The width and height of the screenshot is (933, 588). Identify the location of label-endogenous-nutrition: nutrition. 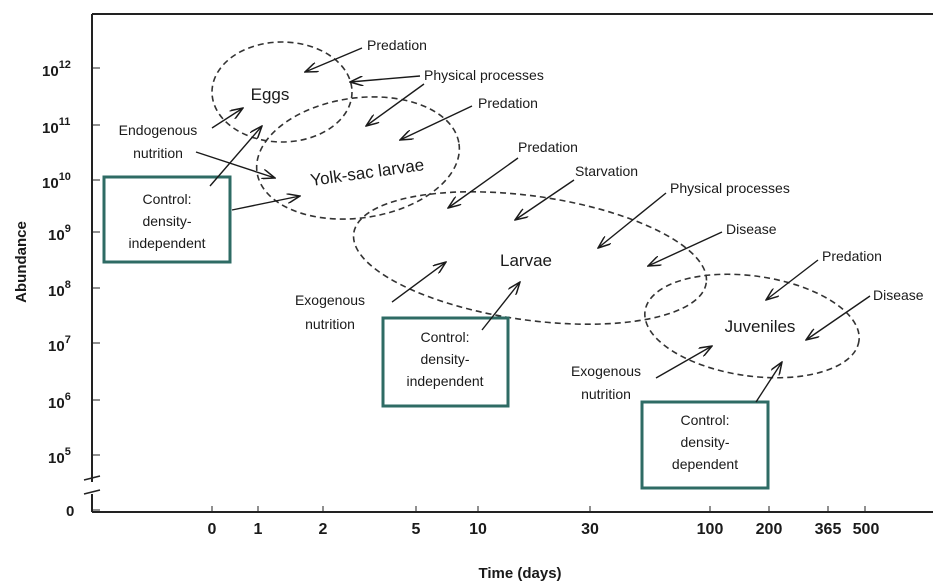
(158, 153).